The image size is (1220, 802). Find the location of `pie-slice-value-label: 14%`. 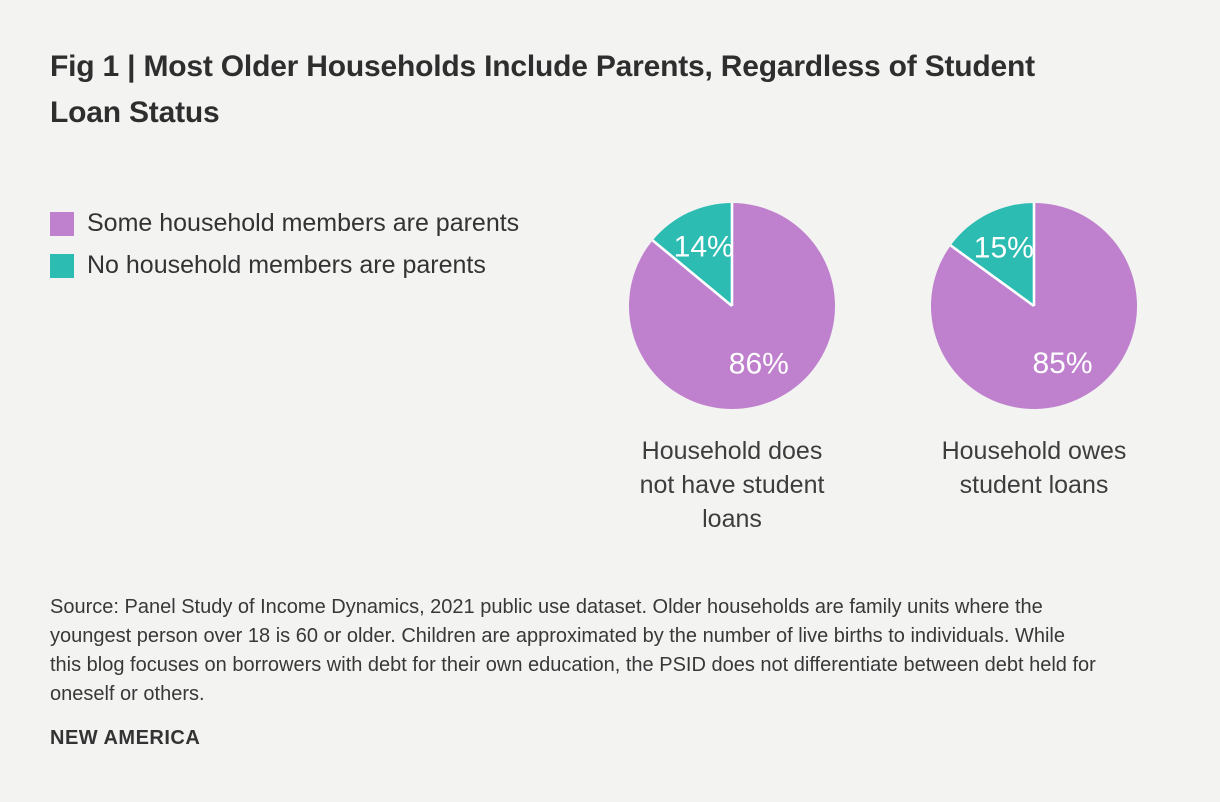

pie-slice-value-label: 14% is located at coordinates (704, 247).